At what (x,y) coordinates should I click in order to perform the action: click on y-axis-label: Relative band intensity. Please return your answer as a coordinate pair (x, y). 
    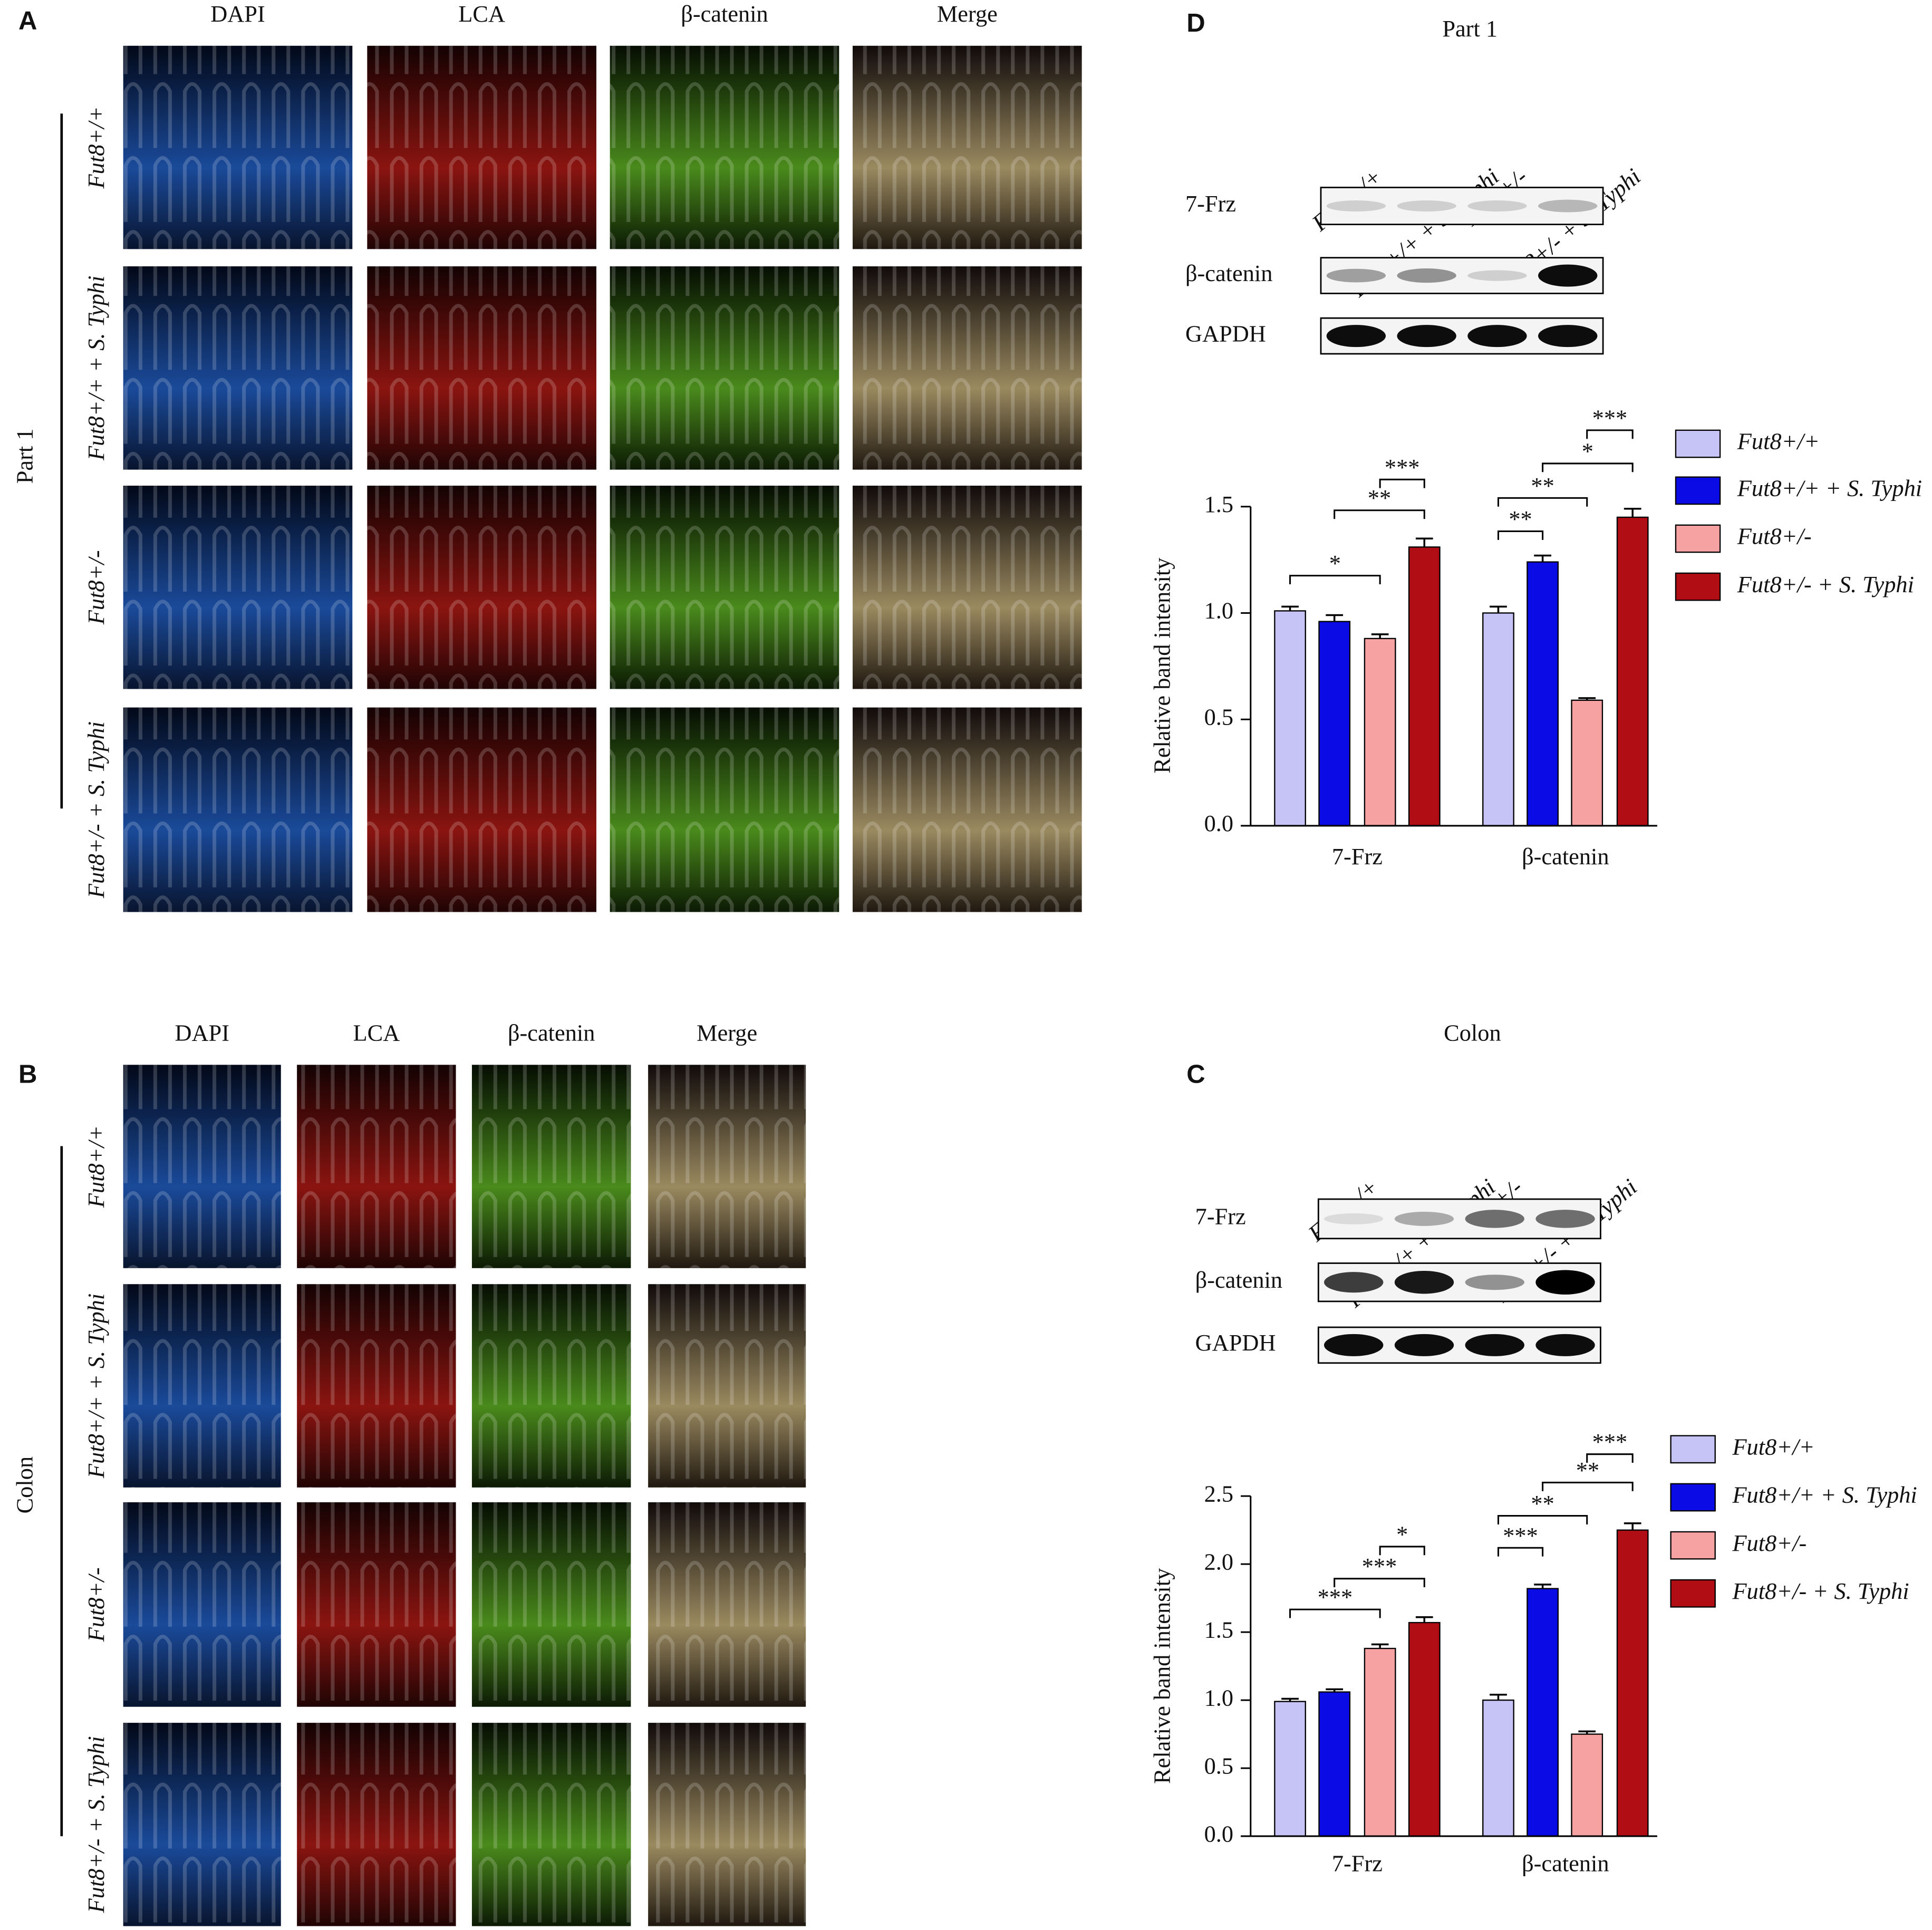
    Looking at the image, I should click on (1161, 665).